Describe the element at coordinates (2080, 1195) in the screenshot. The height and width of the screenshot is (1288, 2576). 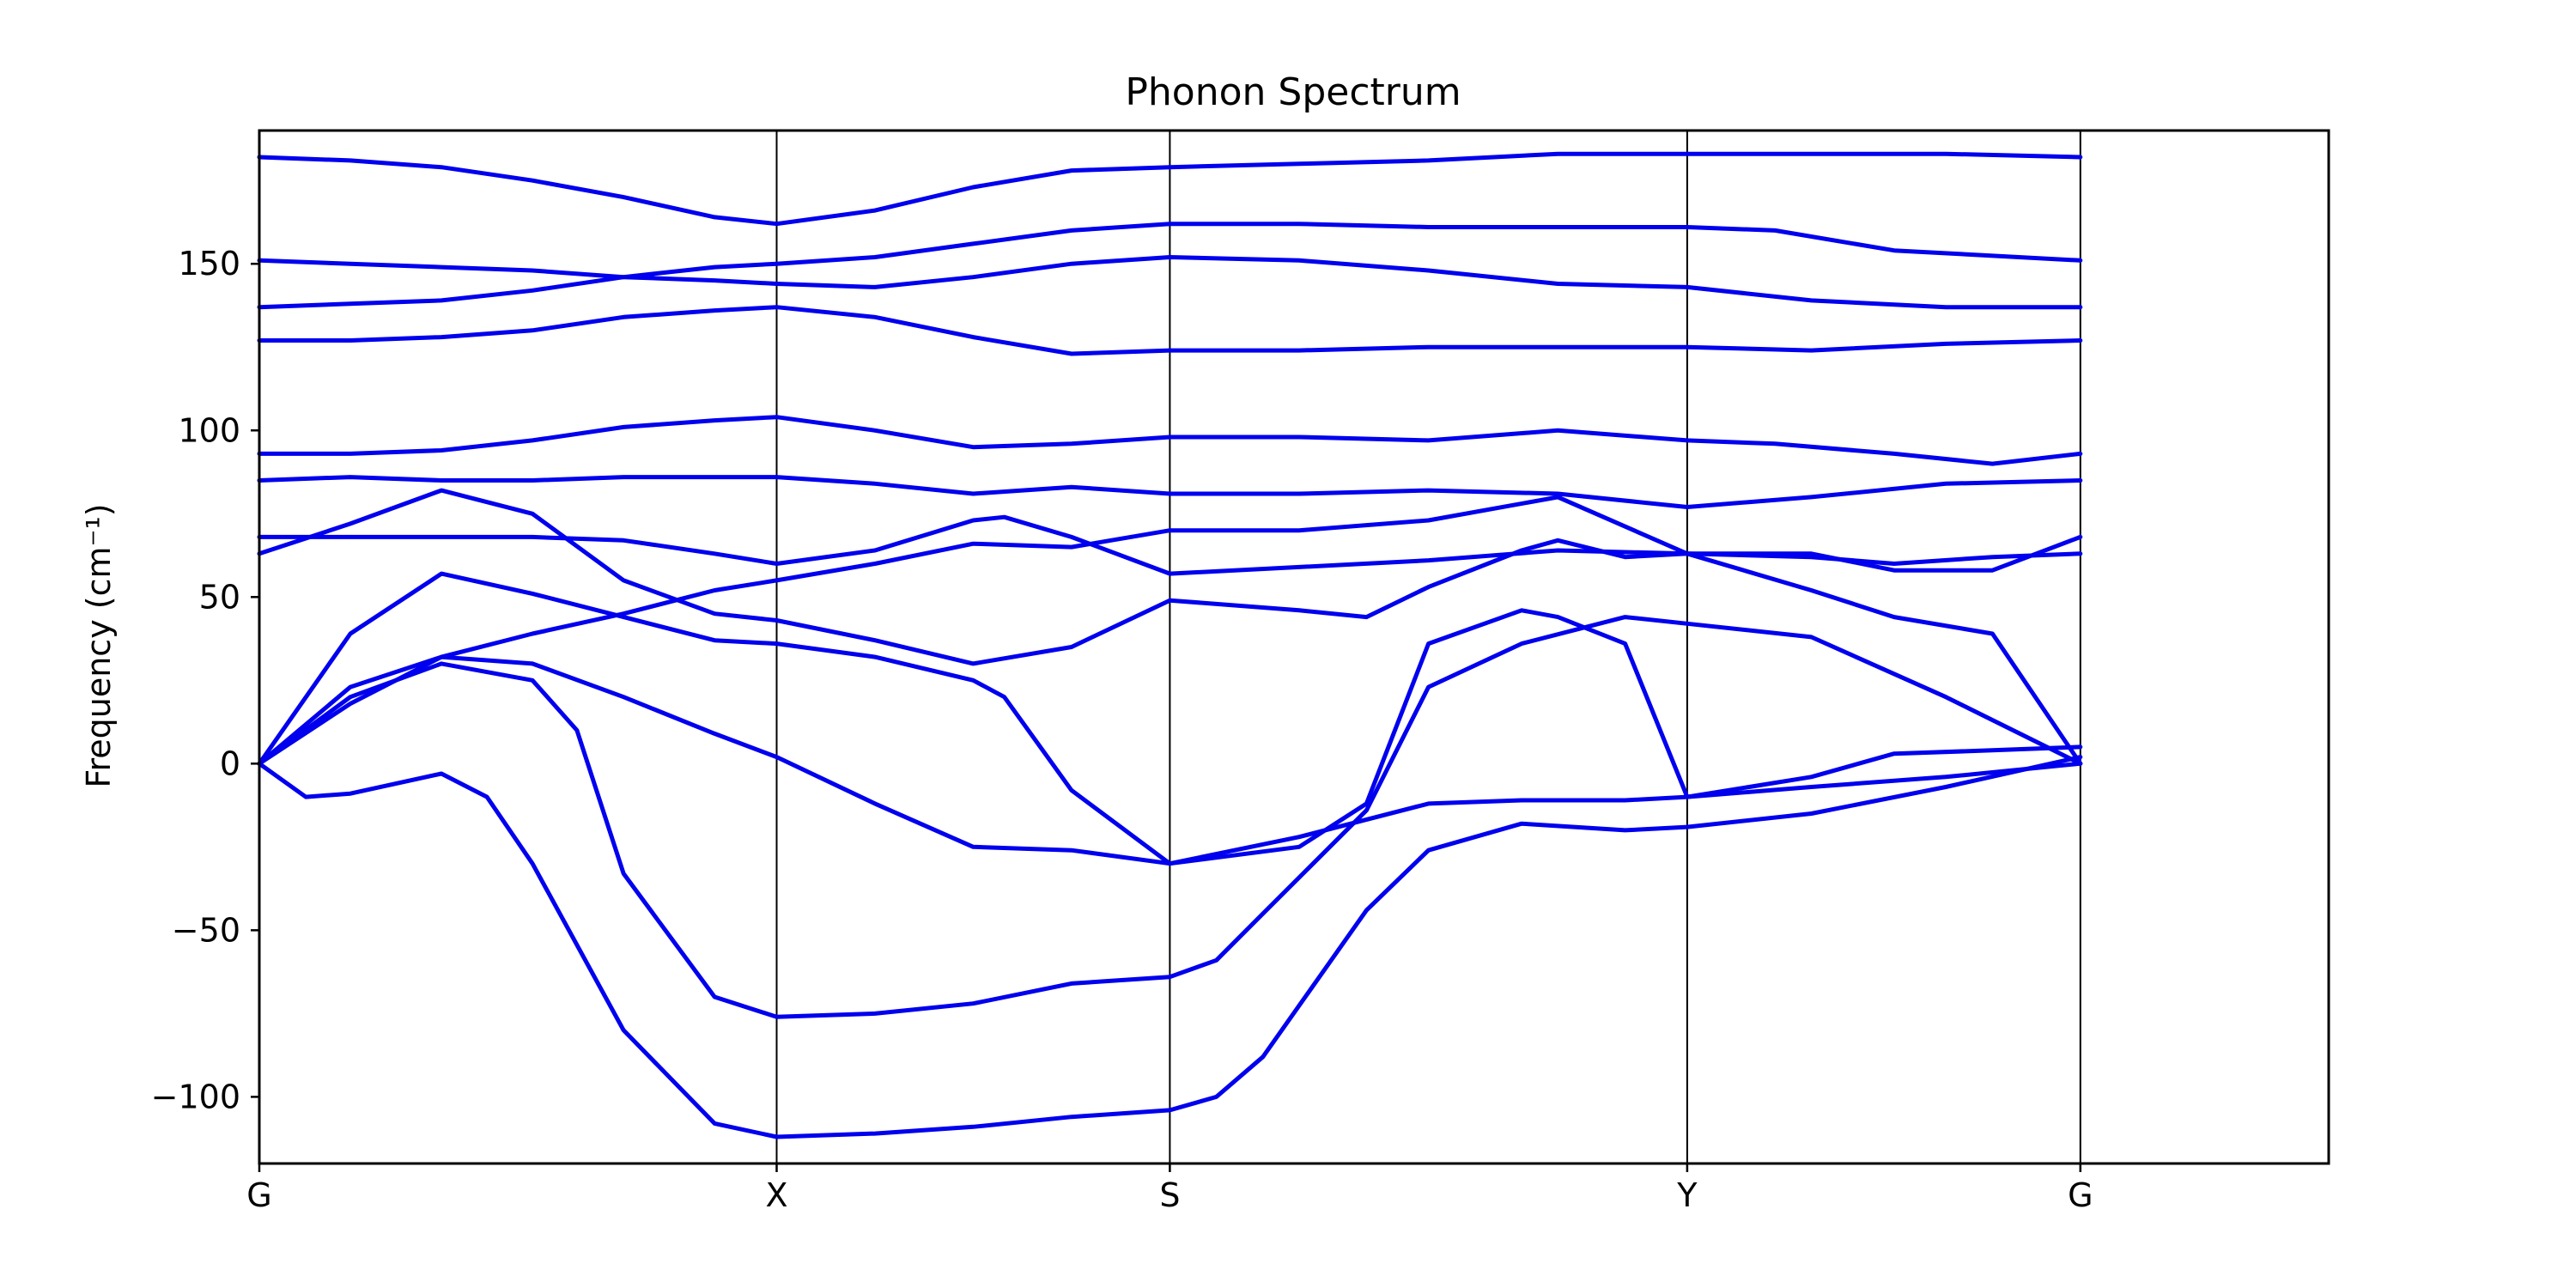
I see `x-tick-label-4: G` at that location.